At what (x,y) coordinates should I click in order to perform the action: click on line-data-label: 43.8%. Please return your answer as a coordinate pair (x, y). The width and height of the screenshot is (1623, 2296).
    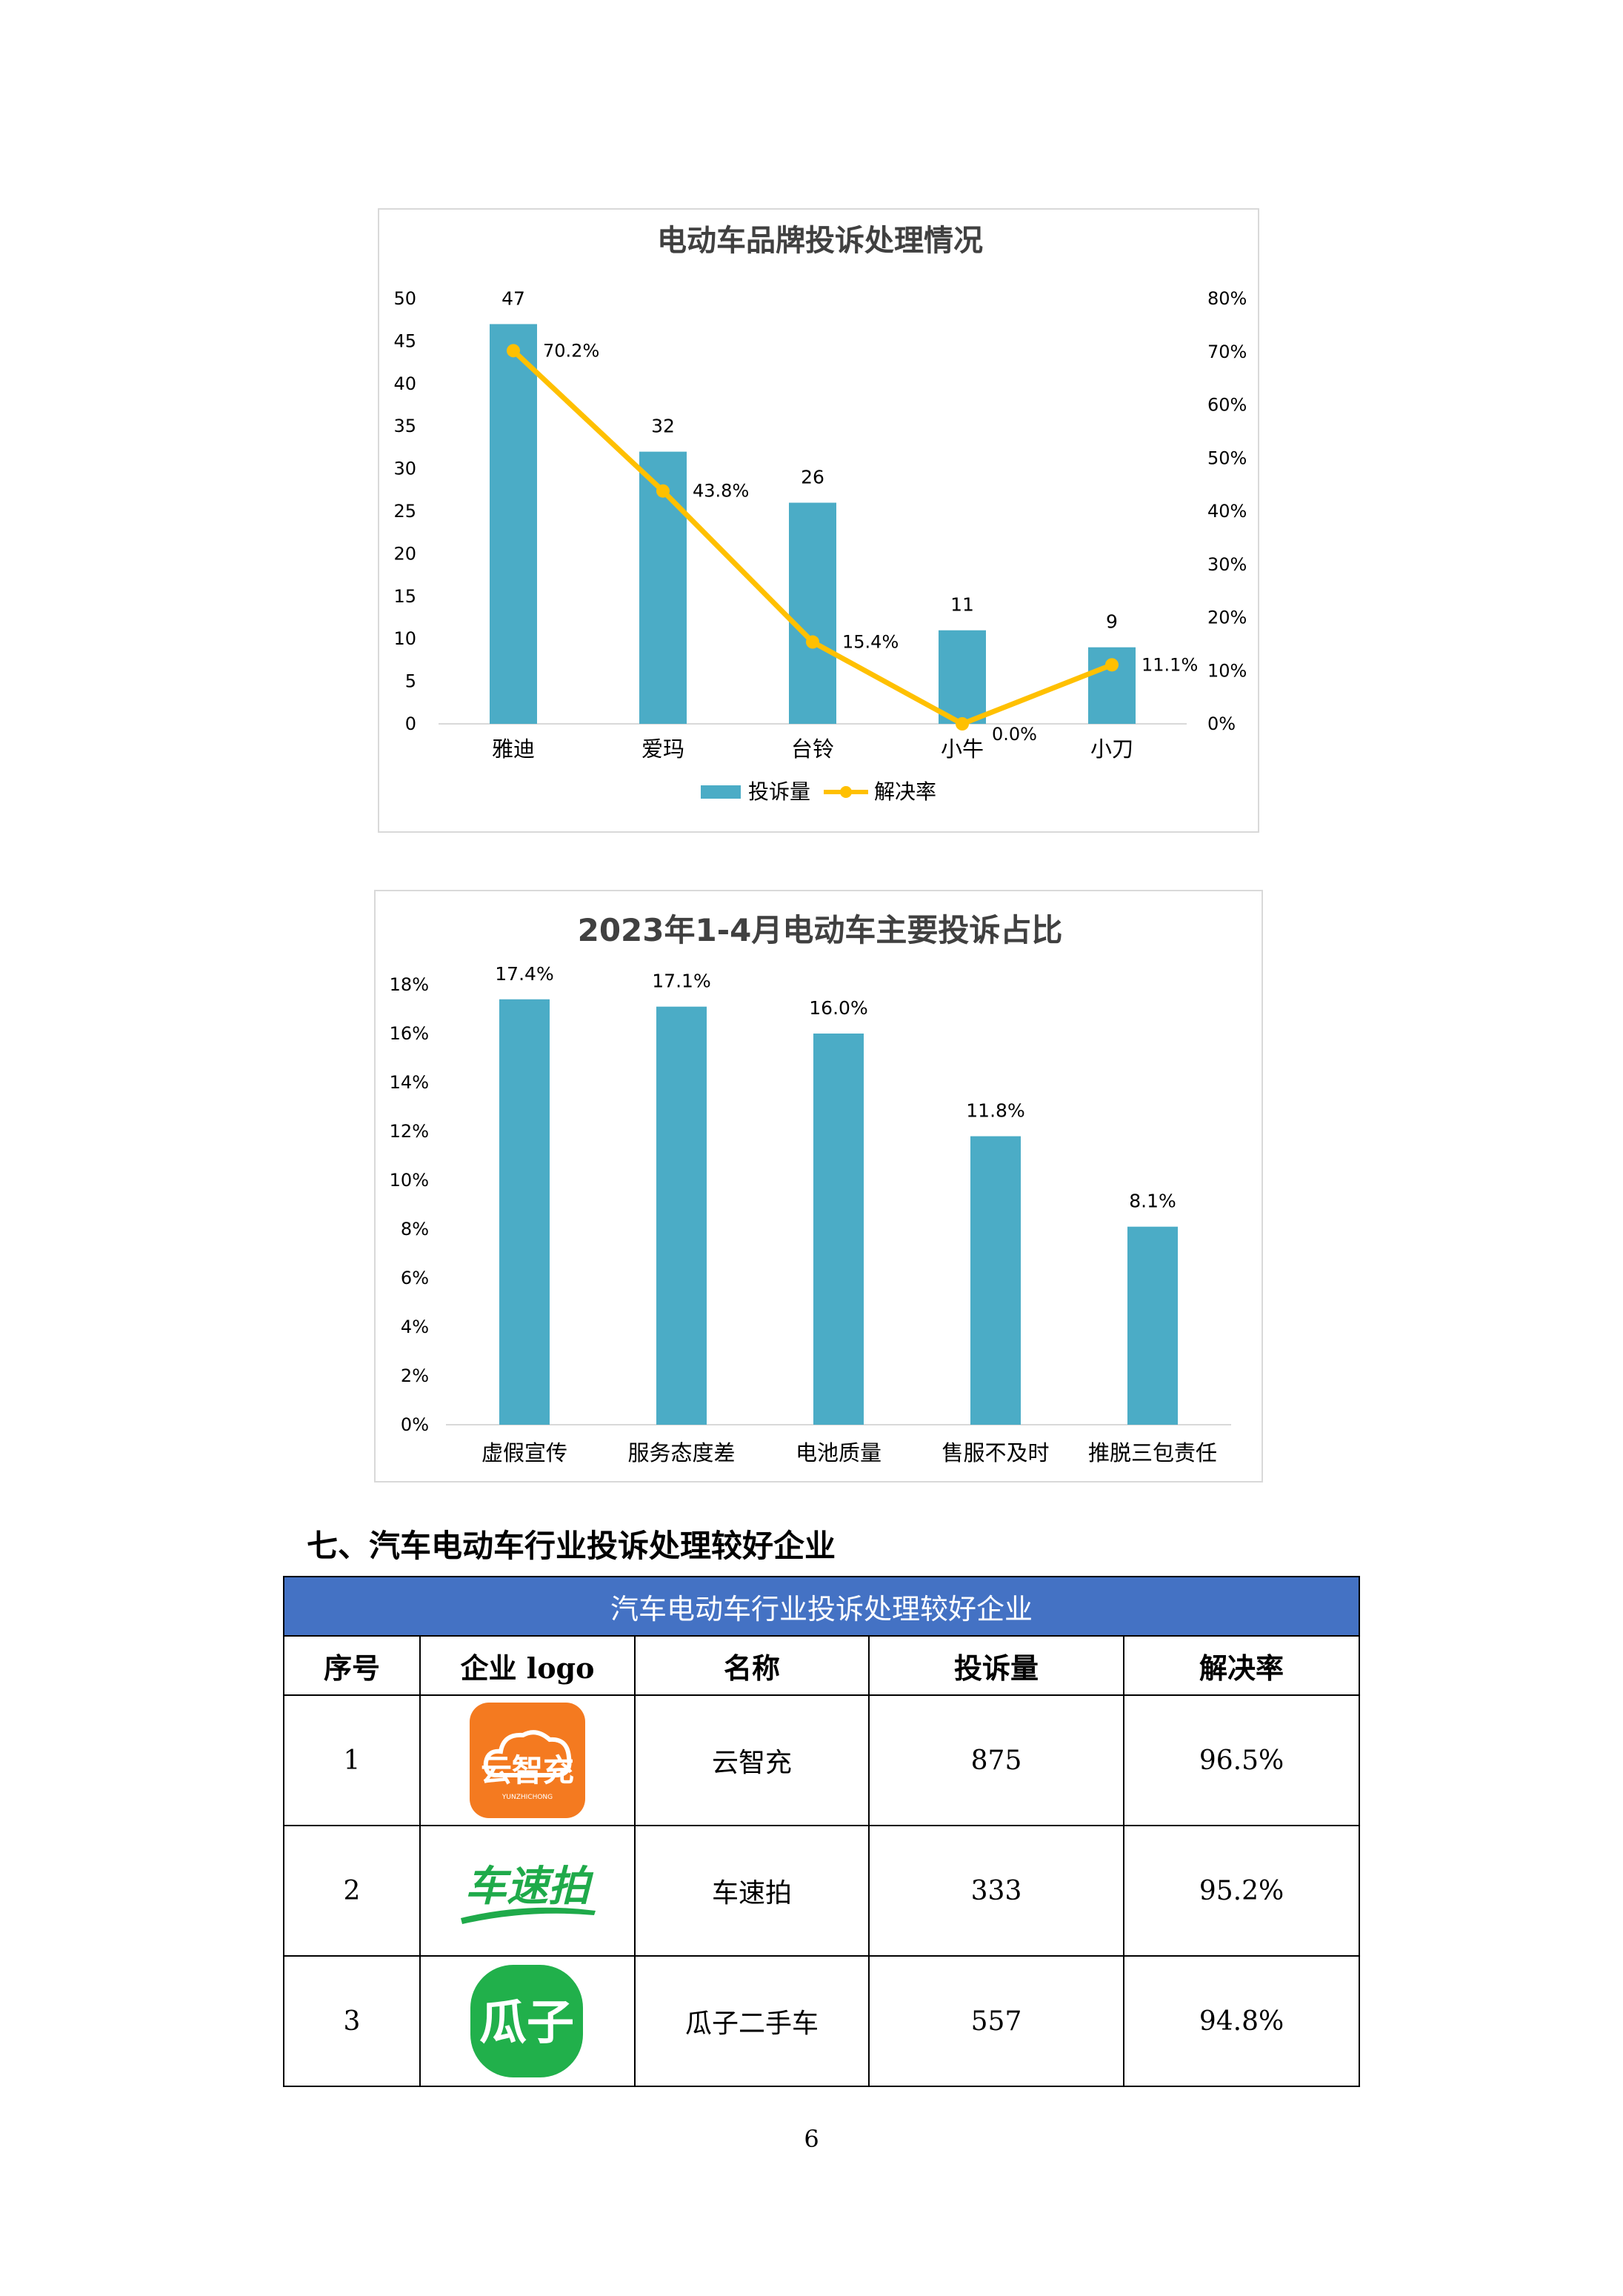
    Looking at the image, I should click on (721, 491).